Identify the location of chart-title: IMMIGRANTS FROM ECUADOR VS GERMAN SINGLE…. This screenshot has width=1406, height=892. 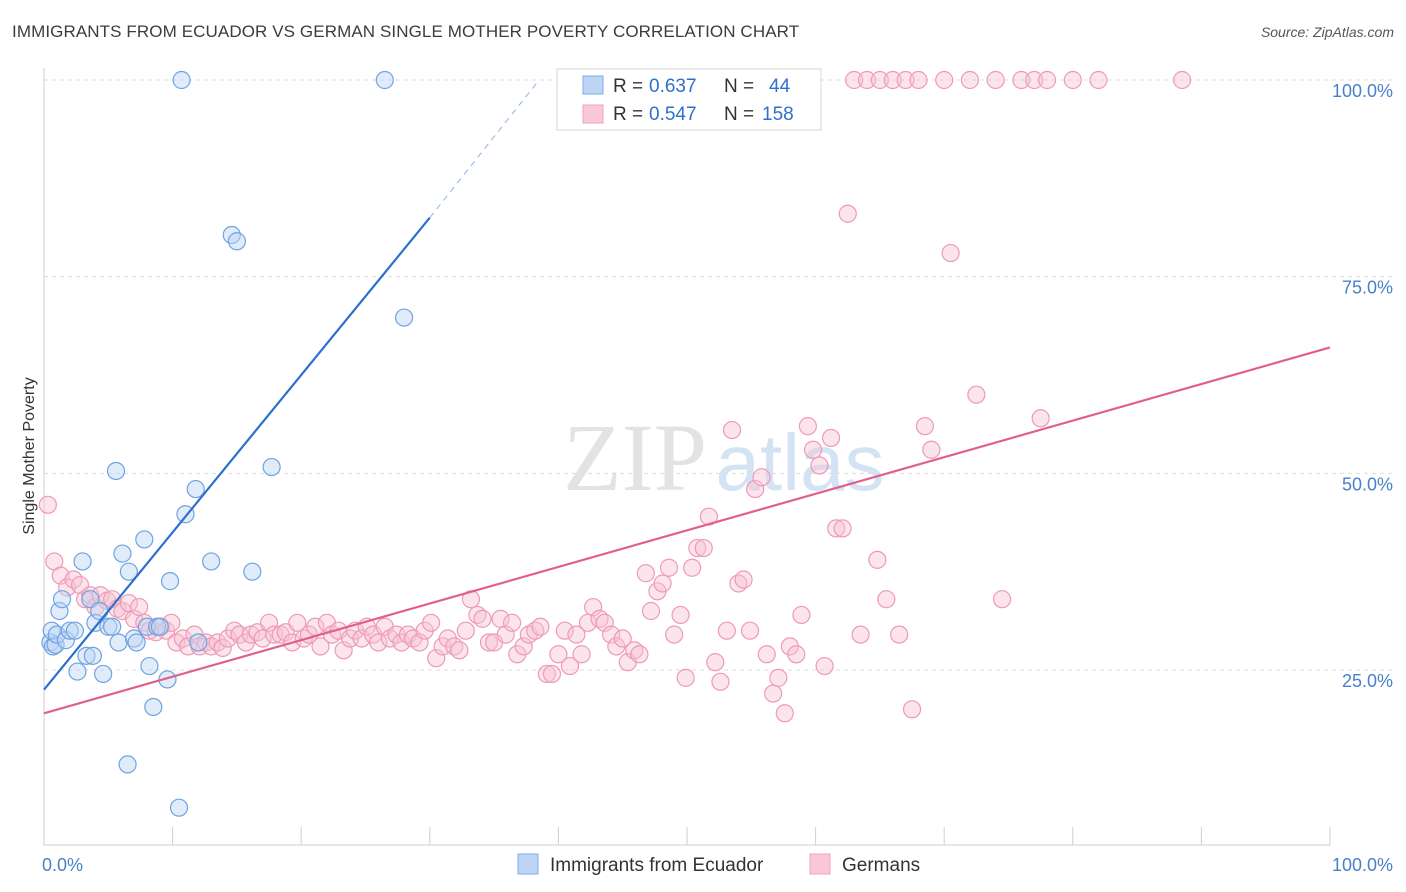
(406, 31).